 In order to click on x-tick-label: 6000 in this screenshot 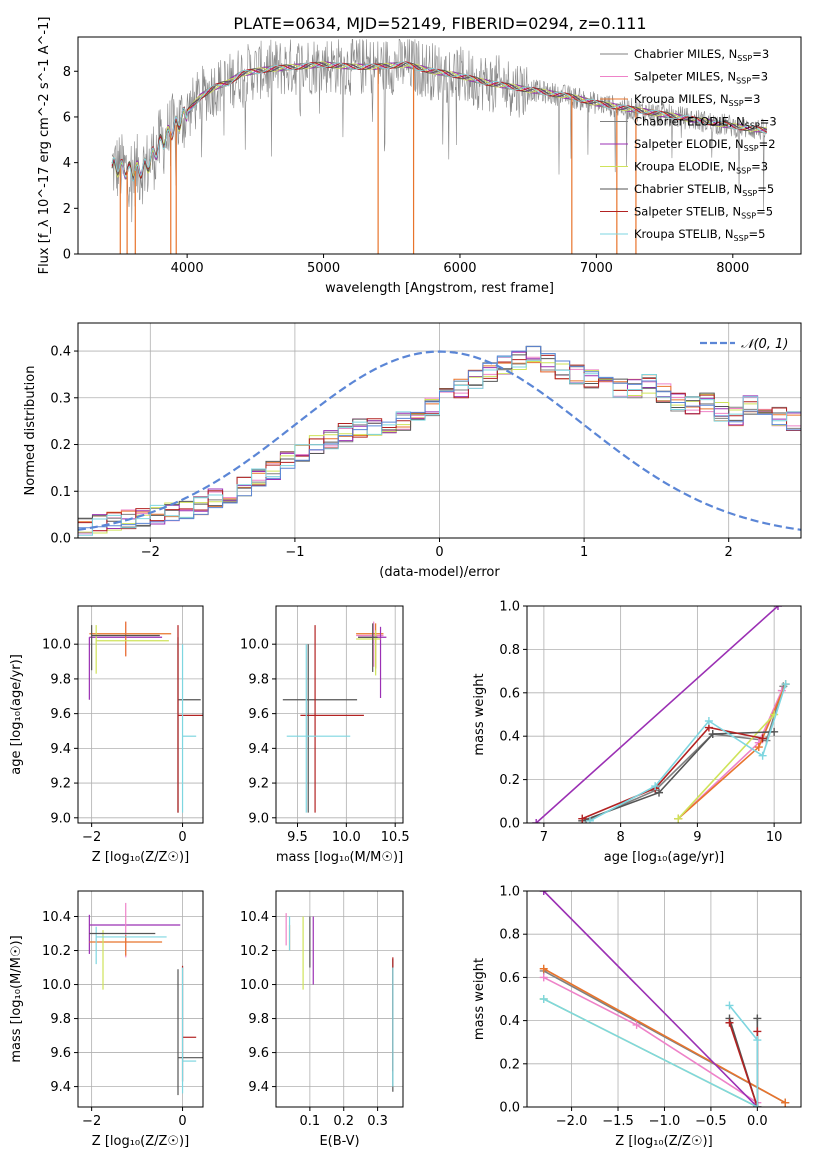, I will do `click(459, 268)`.